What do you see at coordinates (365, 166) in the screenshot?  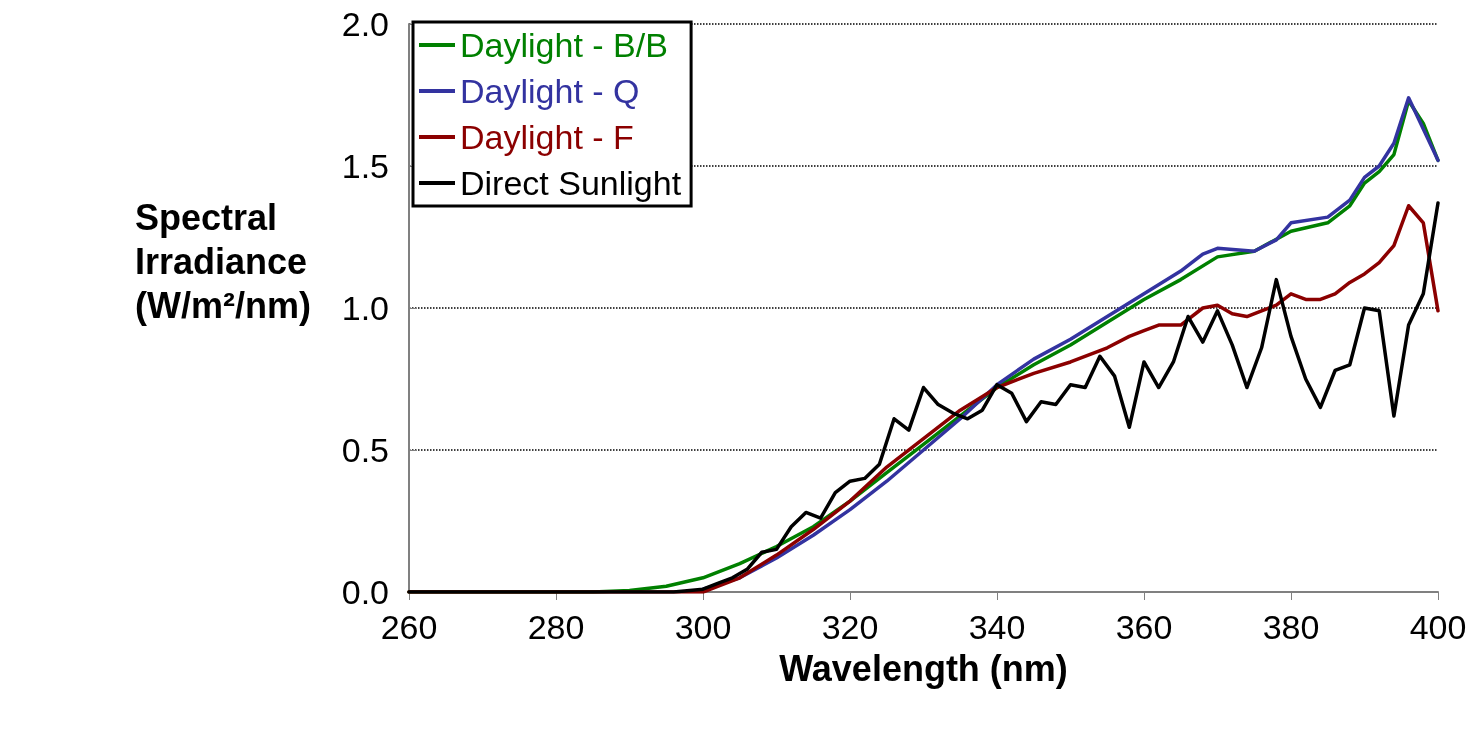 I see `y-tick-label: 1.5` at bounding box center [365, 166].